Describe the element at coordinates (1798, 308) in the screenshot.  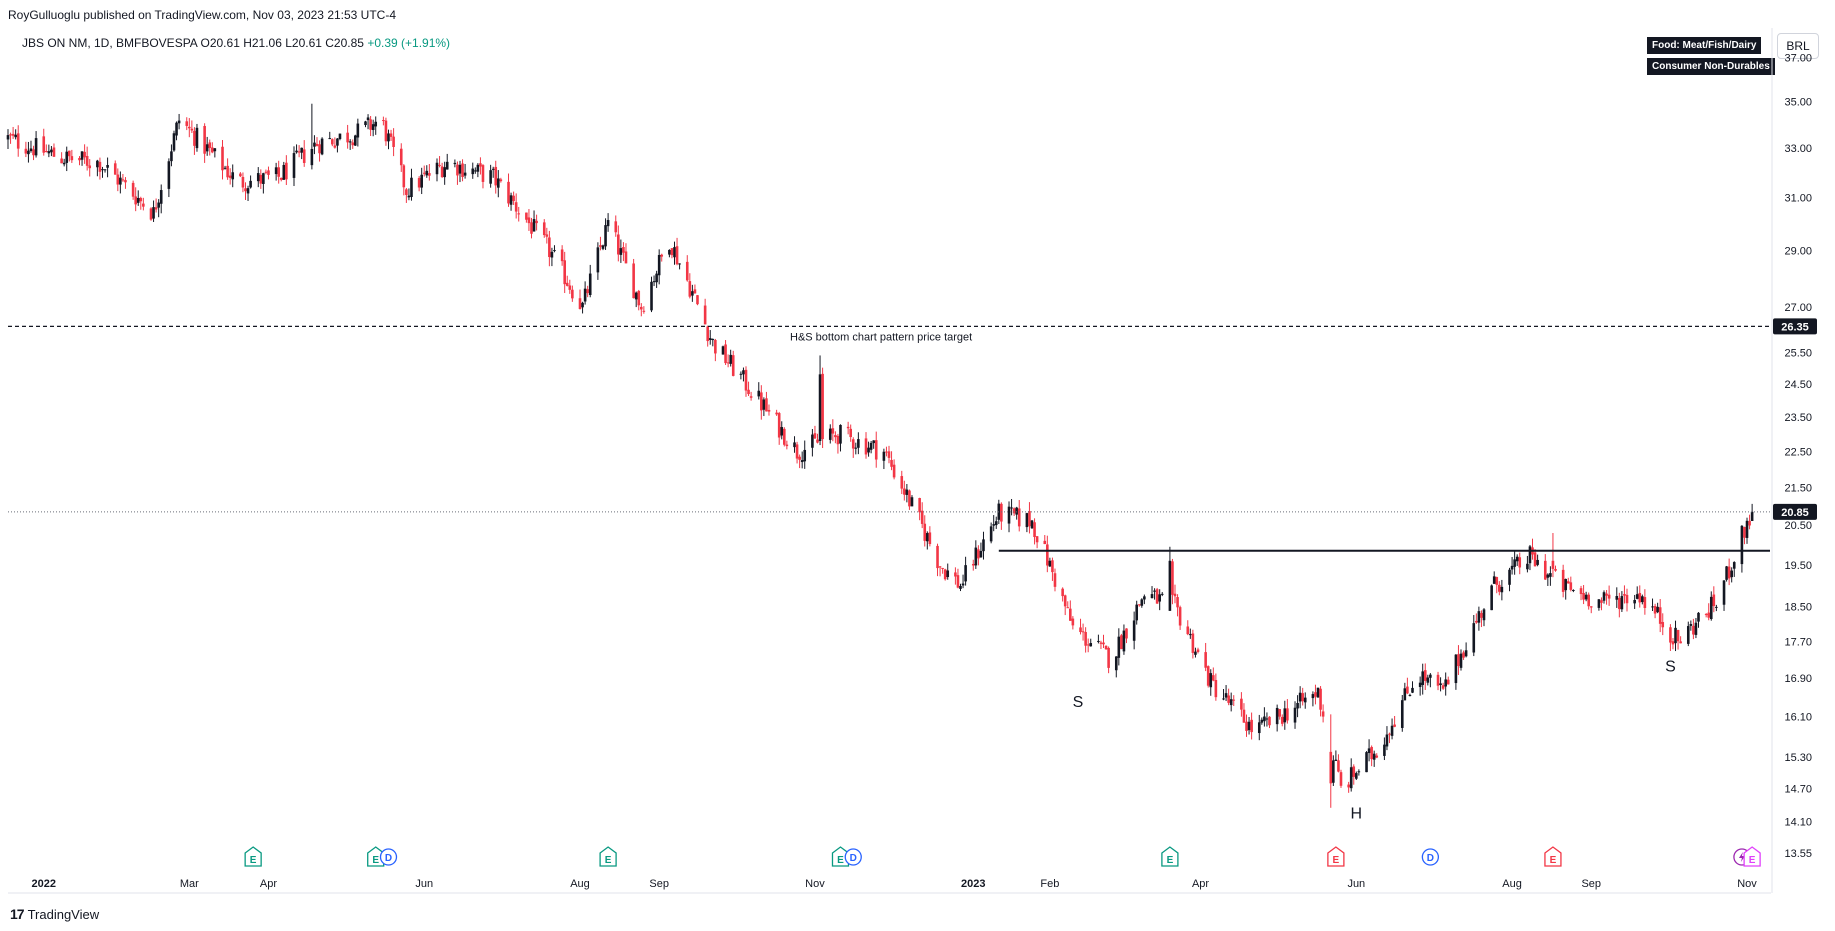
I see `price-tick-label: 27.00` at that location.